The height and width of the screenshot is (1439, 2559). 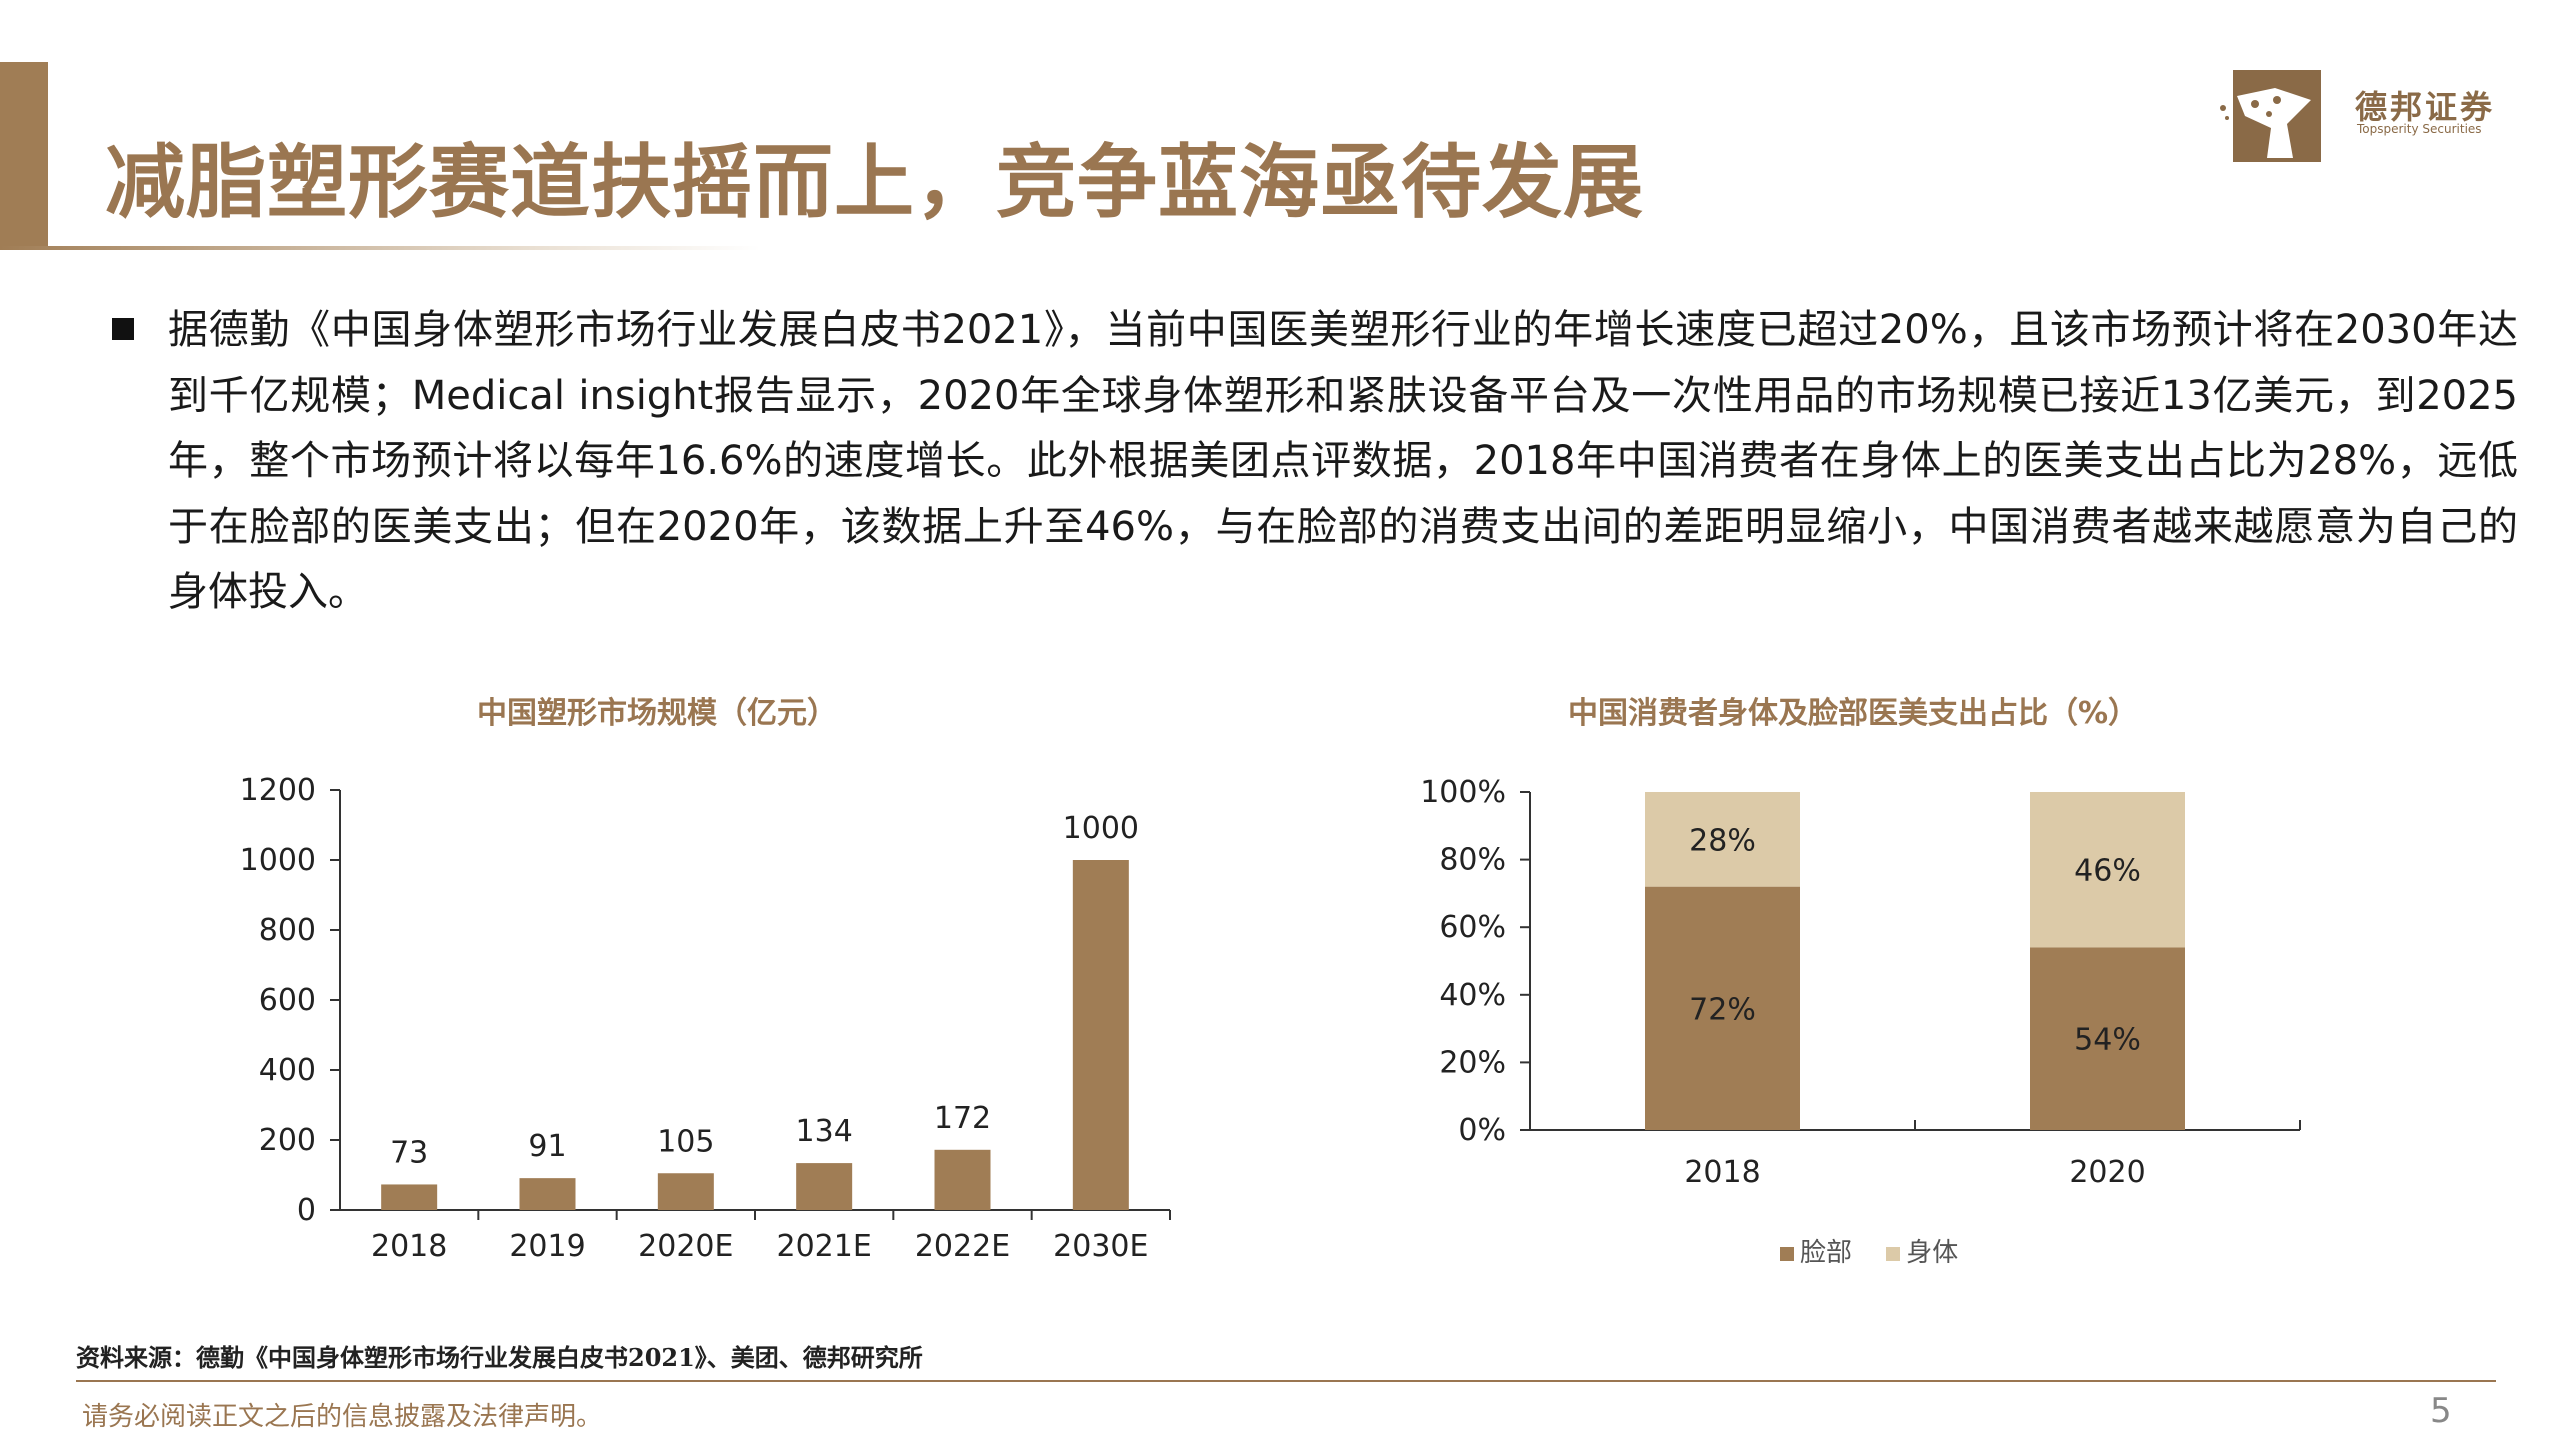 What do you see at coordinates (1472, 860) in the screenshot?
I see `y-tick-label: 80%` at bounding box center [1472, 860].